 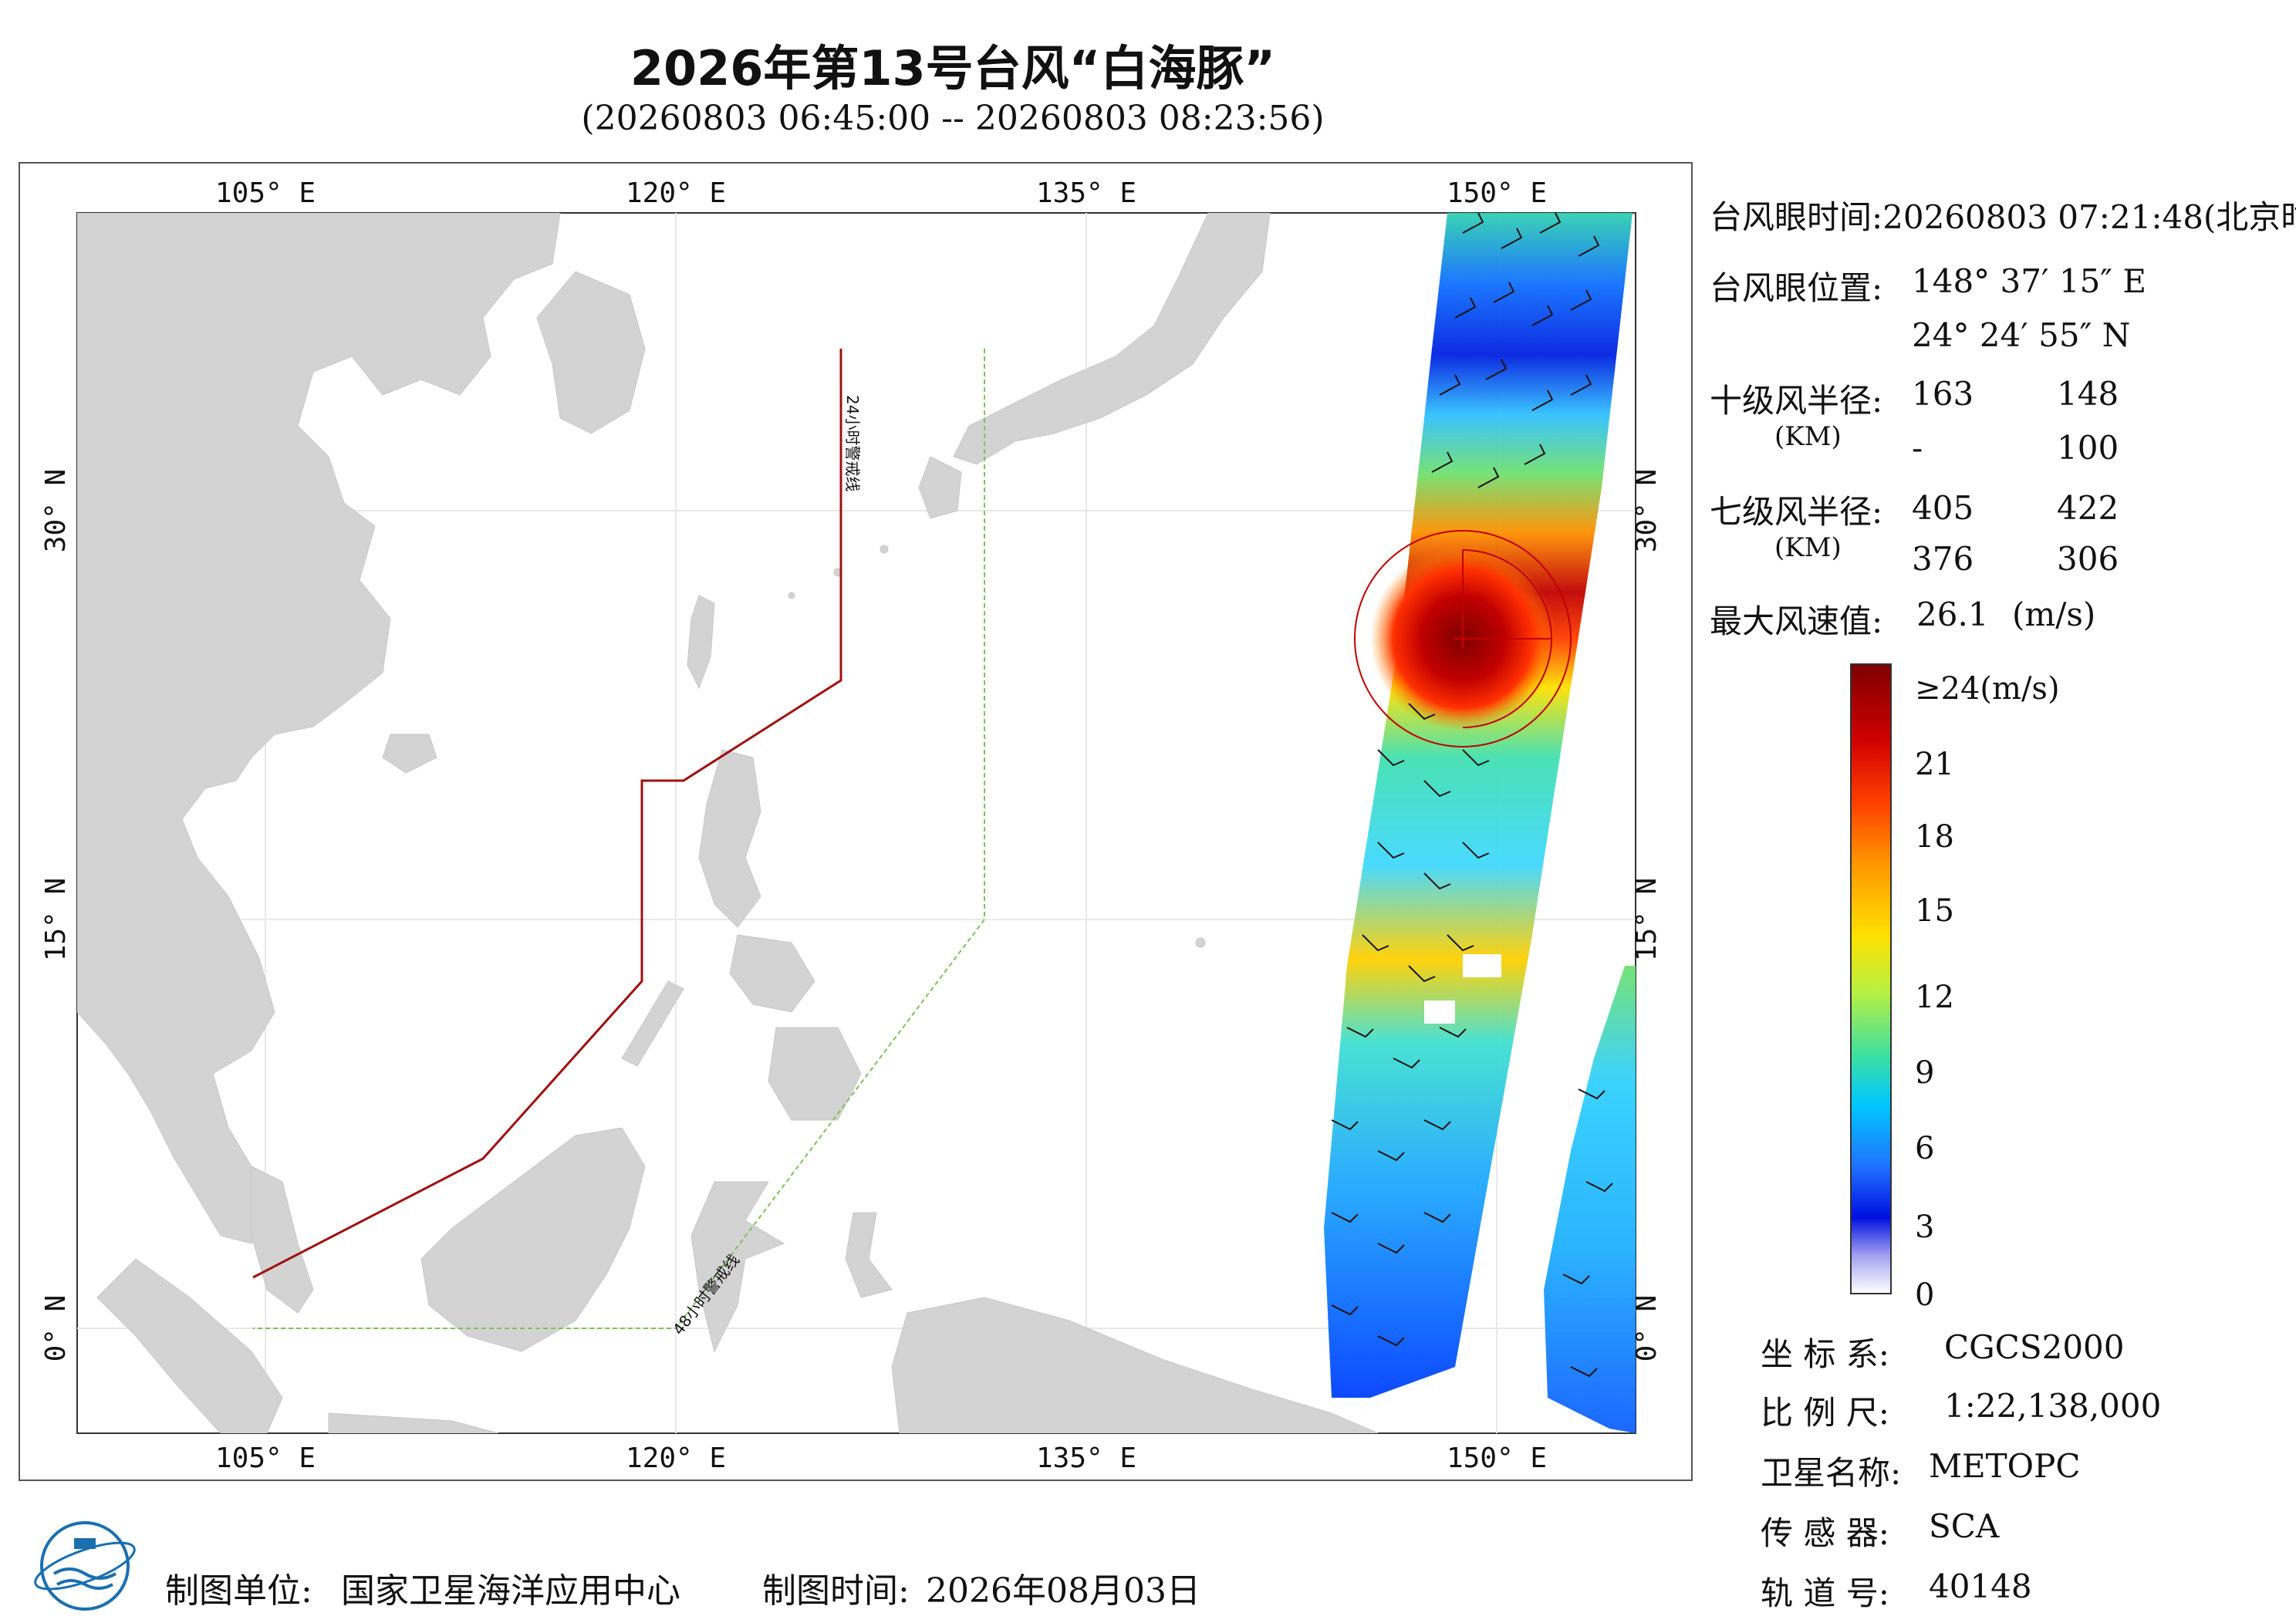 I want to click on eye-position-label: 台风眼位置:, so click(x=1796, y=288).